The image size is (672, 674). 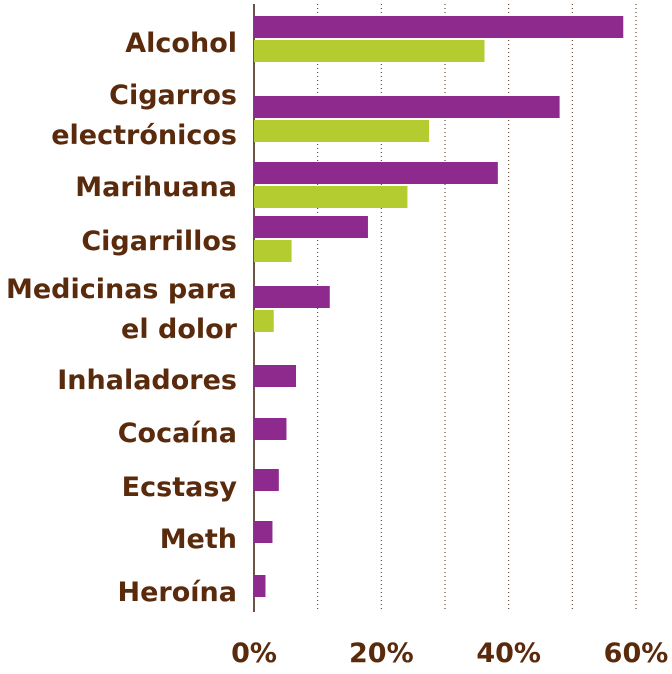 I want to click on x-tick-label: 20%, so click(x=381, y=653).